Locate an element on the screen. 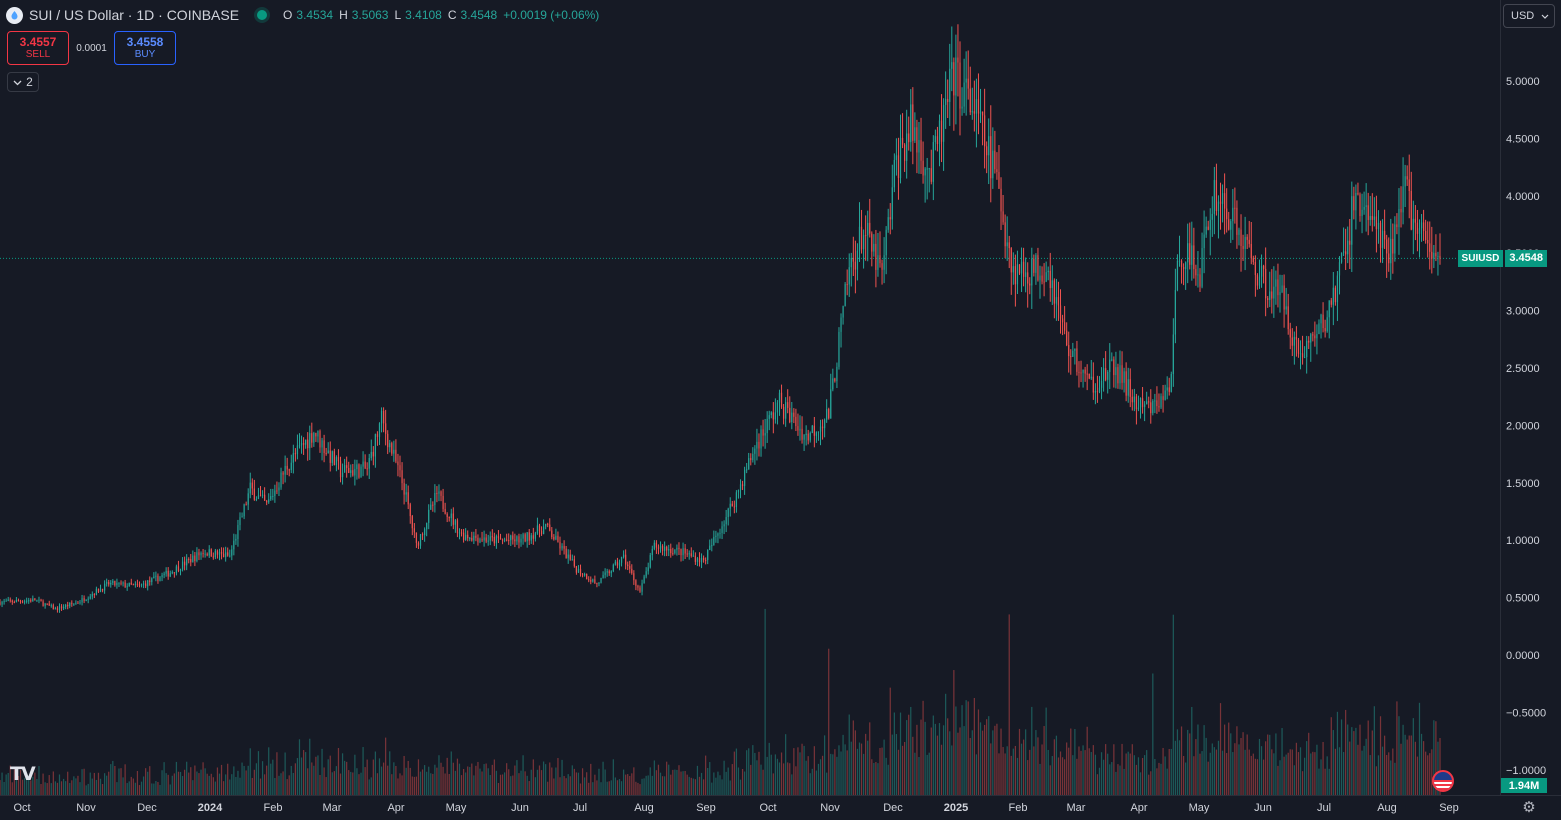 The width and height of the screenshot is (1561, 820). sell-button: 3.4557 SELL is located at coordinates (38, 48).